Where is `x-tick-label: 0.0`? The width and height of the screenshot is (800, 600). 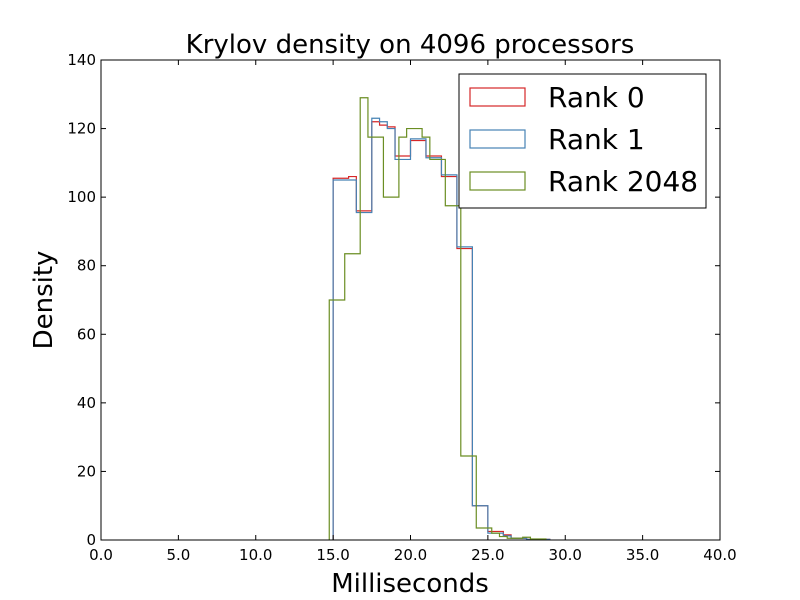
x-tick-label: 0.0 is located at coordinates (101, 555).